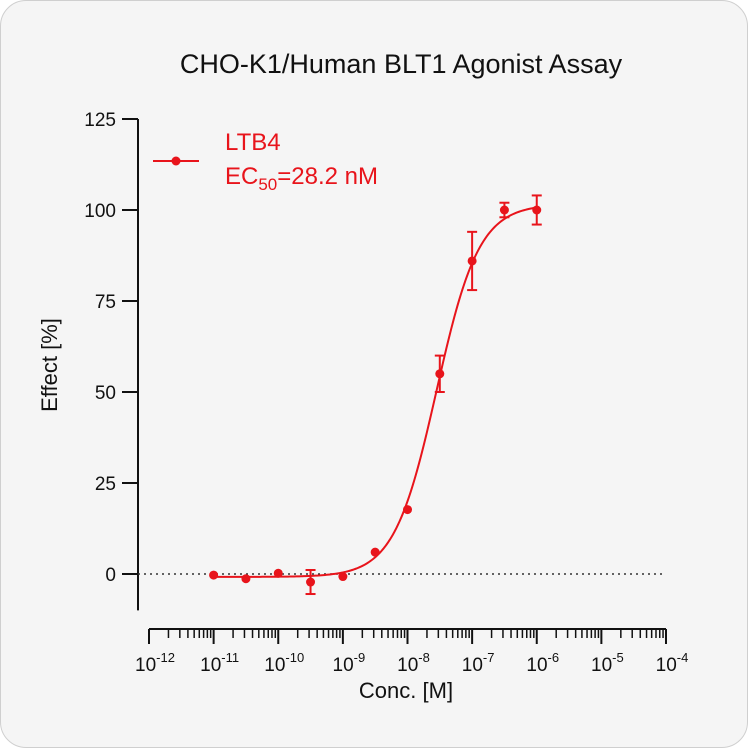 This screenshot has width=750, height=750. I want to click on y-tick-label: 25, so click(105, 484).